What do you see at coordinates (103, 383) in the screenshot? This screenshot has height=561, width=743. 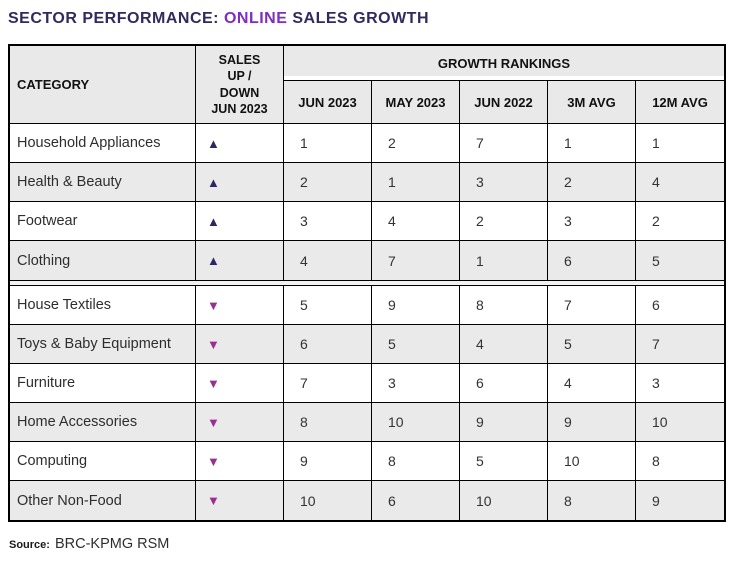 I see `category-cell: Furniture` at bounding box center [103, 383].